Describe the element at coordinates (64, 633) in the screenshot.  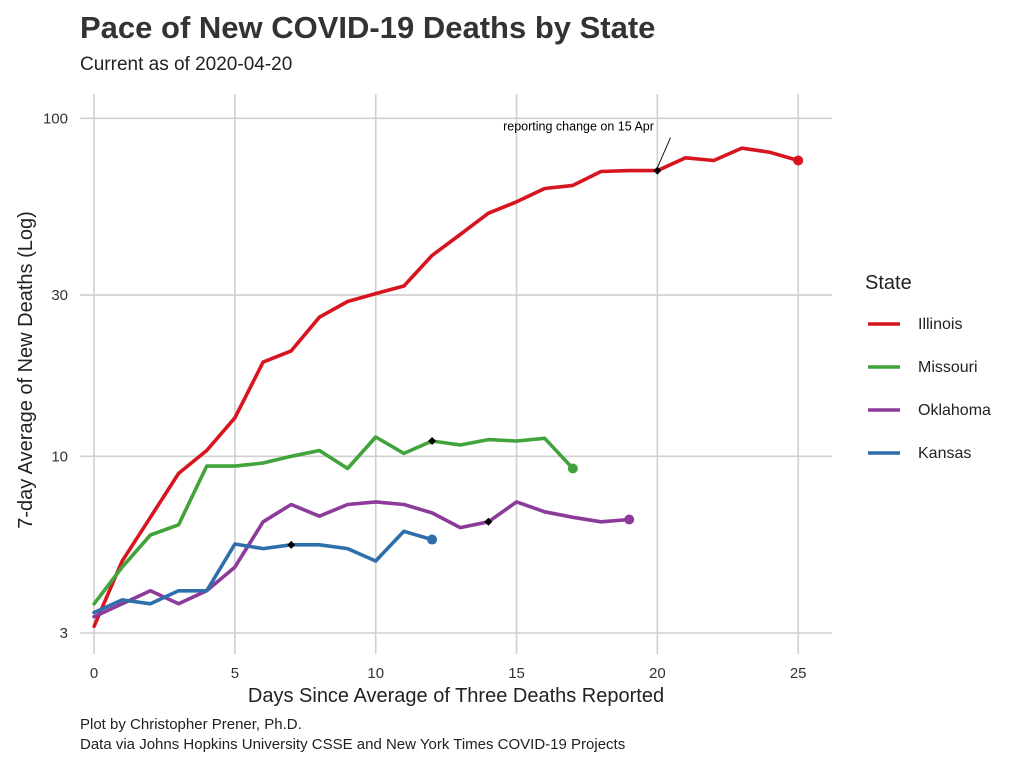
I see `y-tick-label-3: 3` at that location.